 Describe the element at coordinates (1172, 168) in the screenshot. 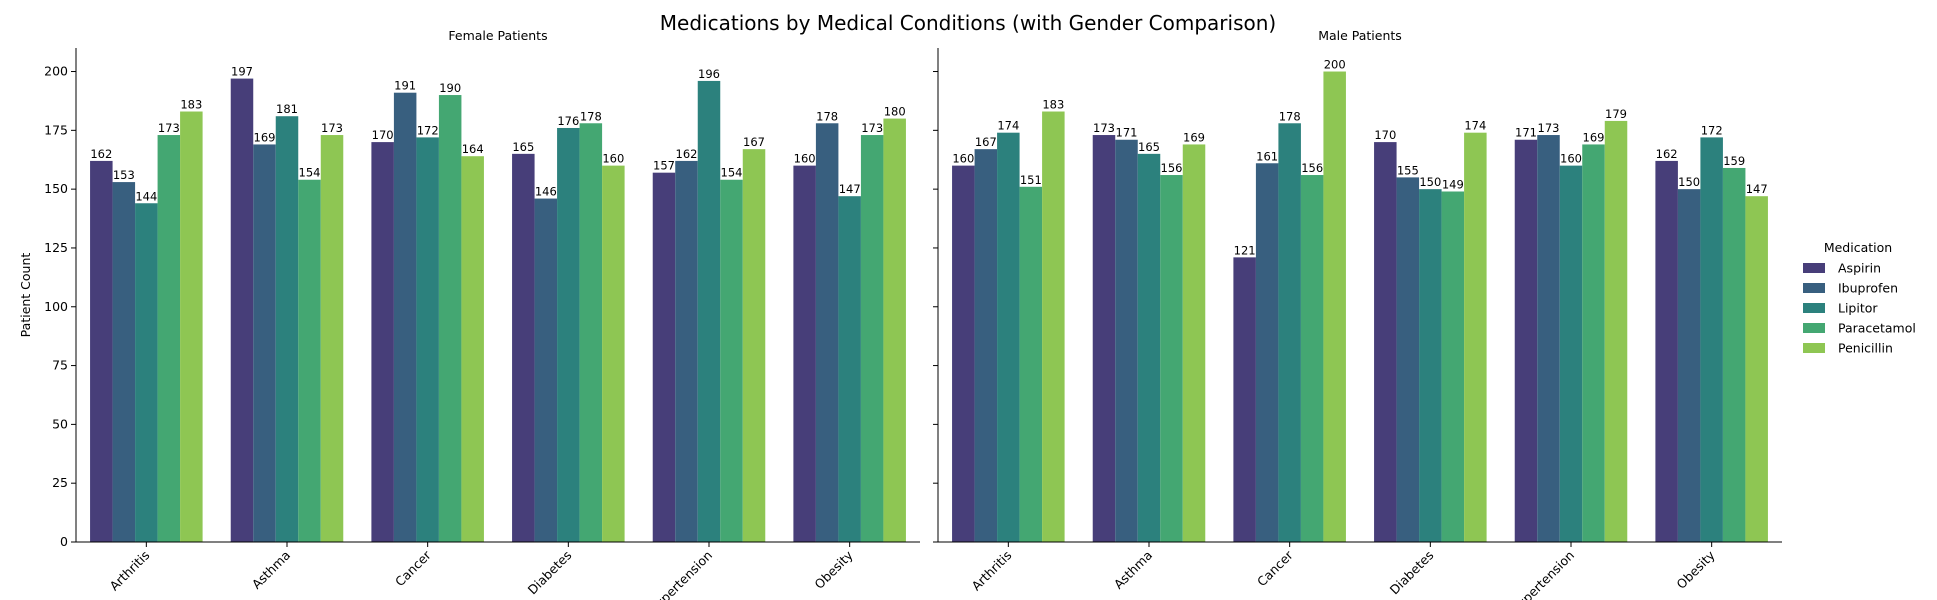

I see `bar-value-label: 156` at that location.